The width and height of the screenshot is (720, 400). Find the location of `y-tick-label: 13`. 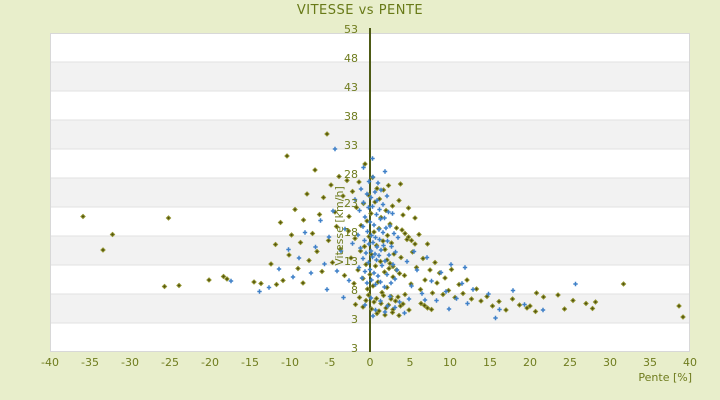

y-tick-label: 13 is located at coordinates (351, 261).